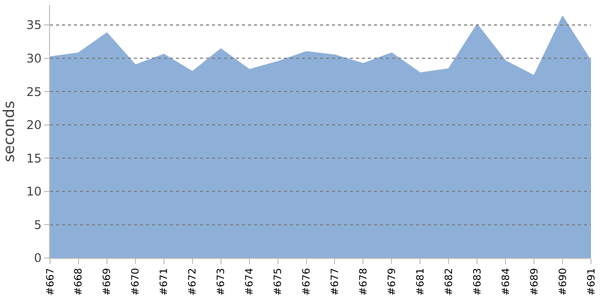 This screenshot has width=600, height=300. Describe the element at coordinates (34, 125) in the screenshot. I see `y-tick-label: 20` at that location.